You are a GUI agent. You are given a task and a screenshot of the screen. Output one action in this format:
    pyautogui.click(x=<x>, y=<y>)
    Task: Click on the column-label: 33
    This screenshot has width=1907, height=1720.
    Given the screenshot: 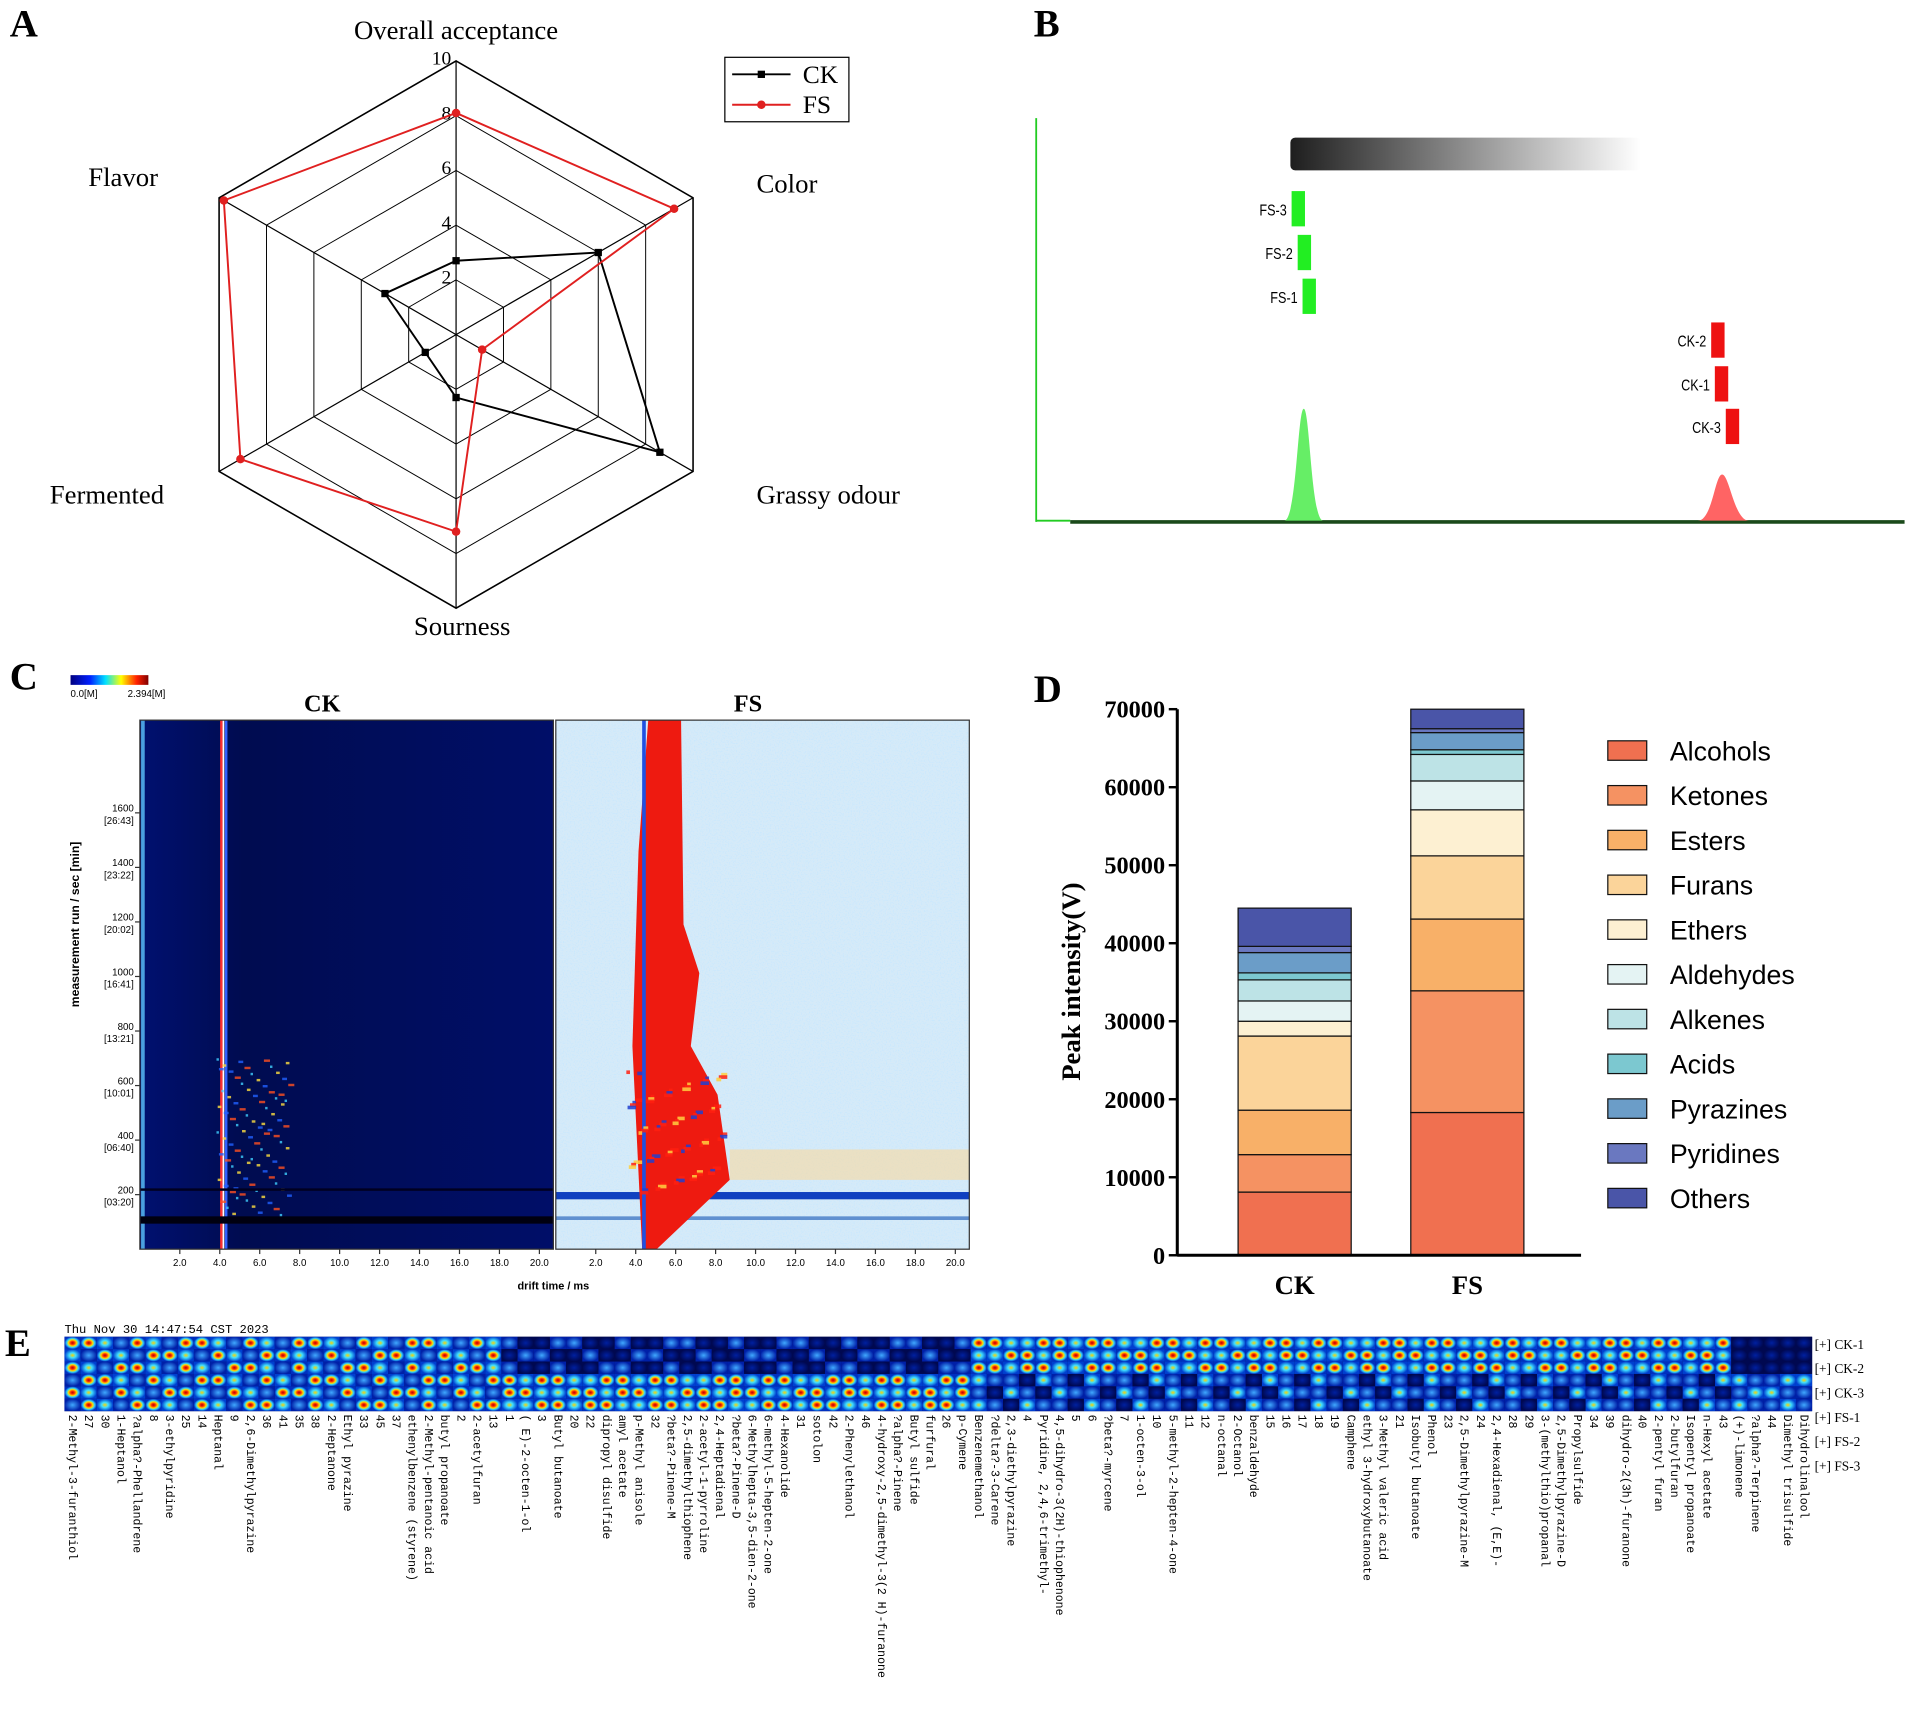 What is the action you would take?
    pyautogui.click(x=362, y=1422)
    